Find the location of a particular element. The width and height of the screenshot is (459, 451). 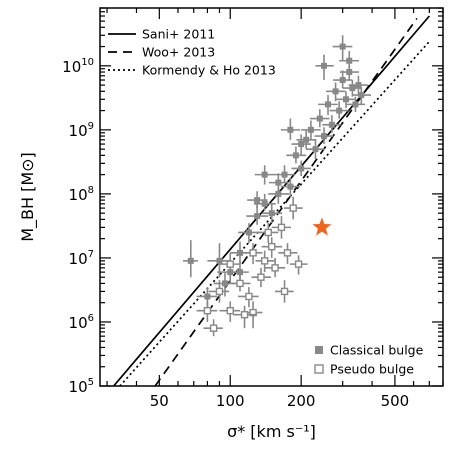

legend-lines: Sani+ 2011 Woo+ 2013 Kormendy & Ho 2013 is located at coordinates (192, 52).